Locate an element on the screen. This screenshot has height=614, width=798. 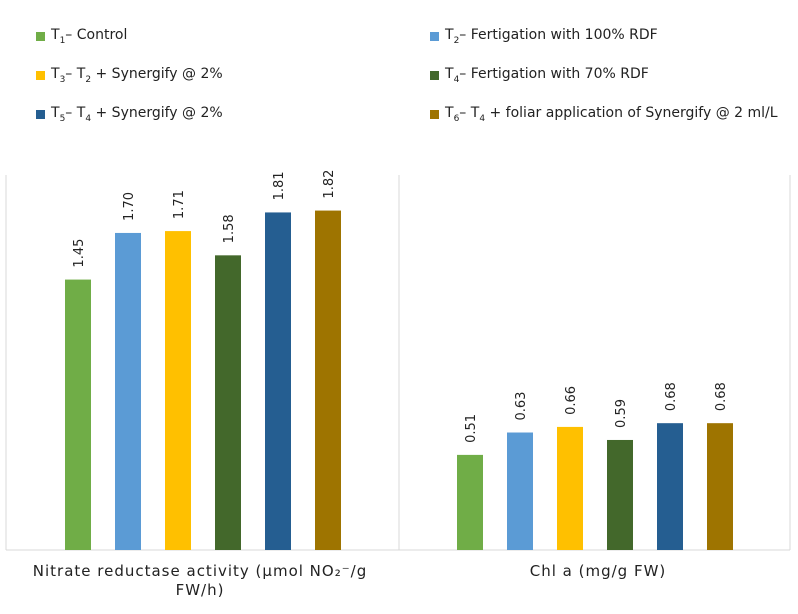
bar-t3-panel2 is located at coordinates (570, 488).